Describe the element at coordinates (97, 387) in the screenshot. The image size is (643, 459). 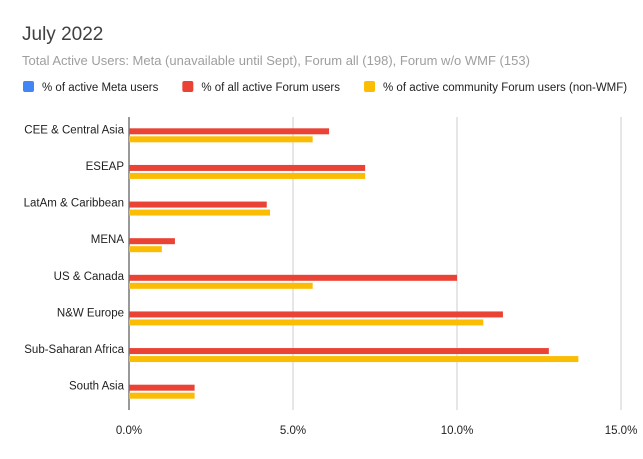
I see `category-label: South Asia` at that location.